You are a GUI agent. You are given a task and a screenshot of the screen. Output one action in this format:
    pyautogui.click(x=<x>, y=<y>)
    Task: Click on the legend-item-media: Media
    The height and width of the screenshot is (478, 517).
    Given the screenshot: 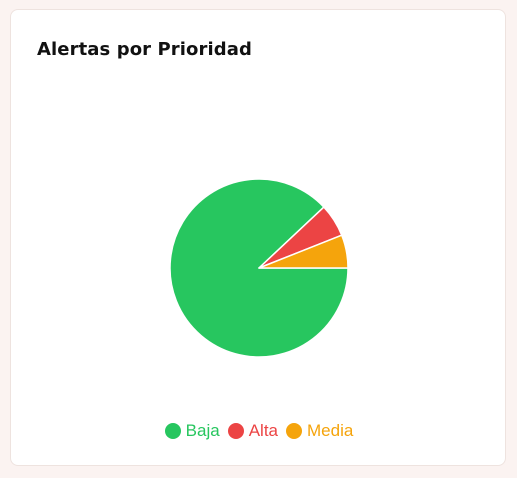 What is the action you would take?
    pyautogui.click(x=319, y=431)
    